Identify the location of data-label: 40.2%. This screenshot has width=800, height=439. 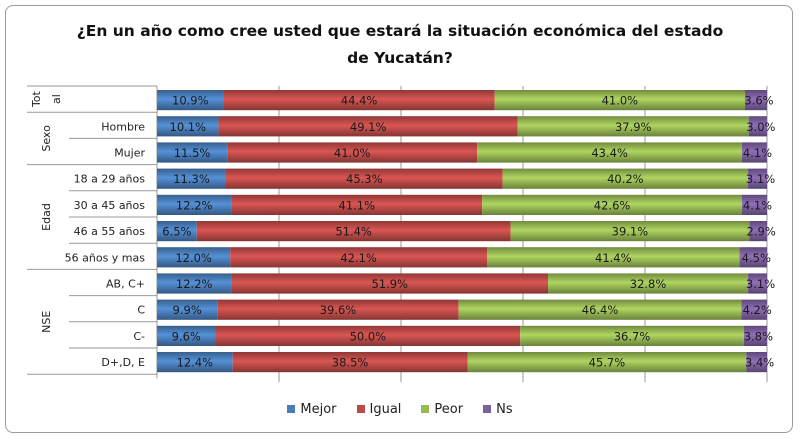
(625, 179).